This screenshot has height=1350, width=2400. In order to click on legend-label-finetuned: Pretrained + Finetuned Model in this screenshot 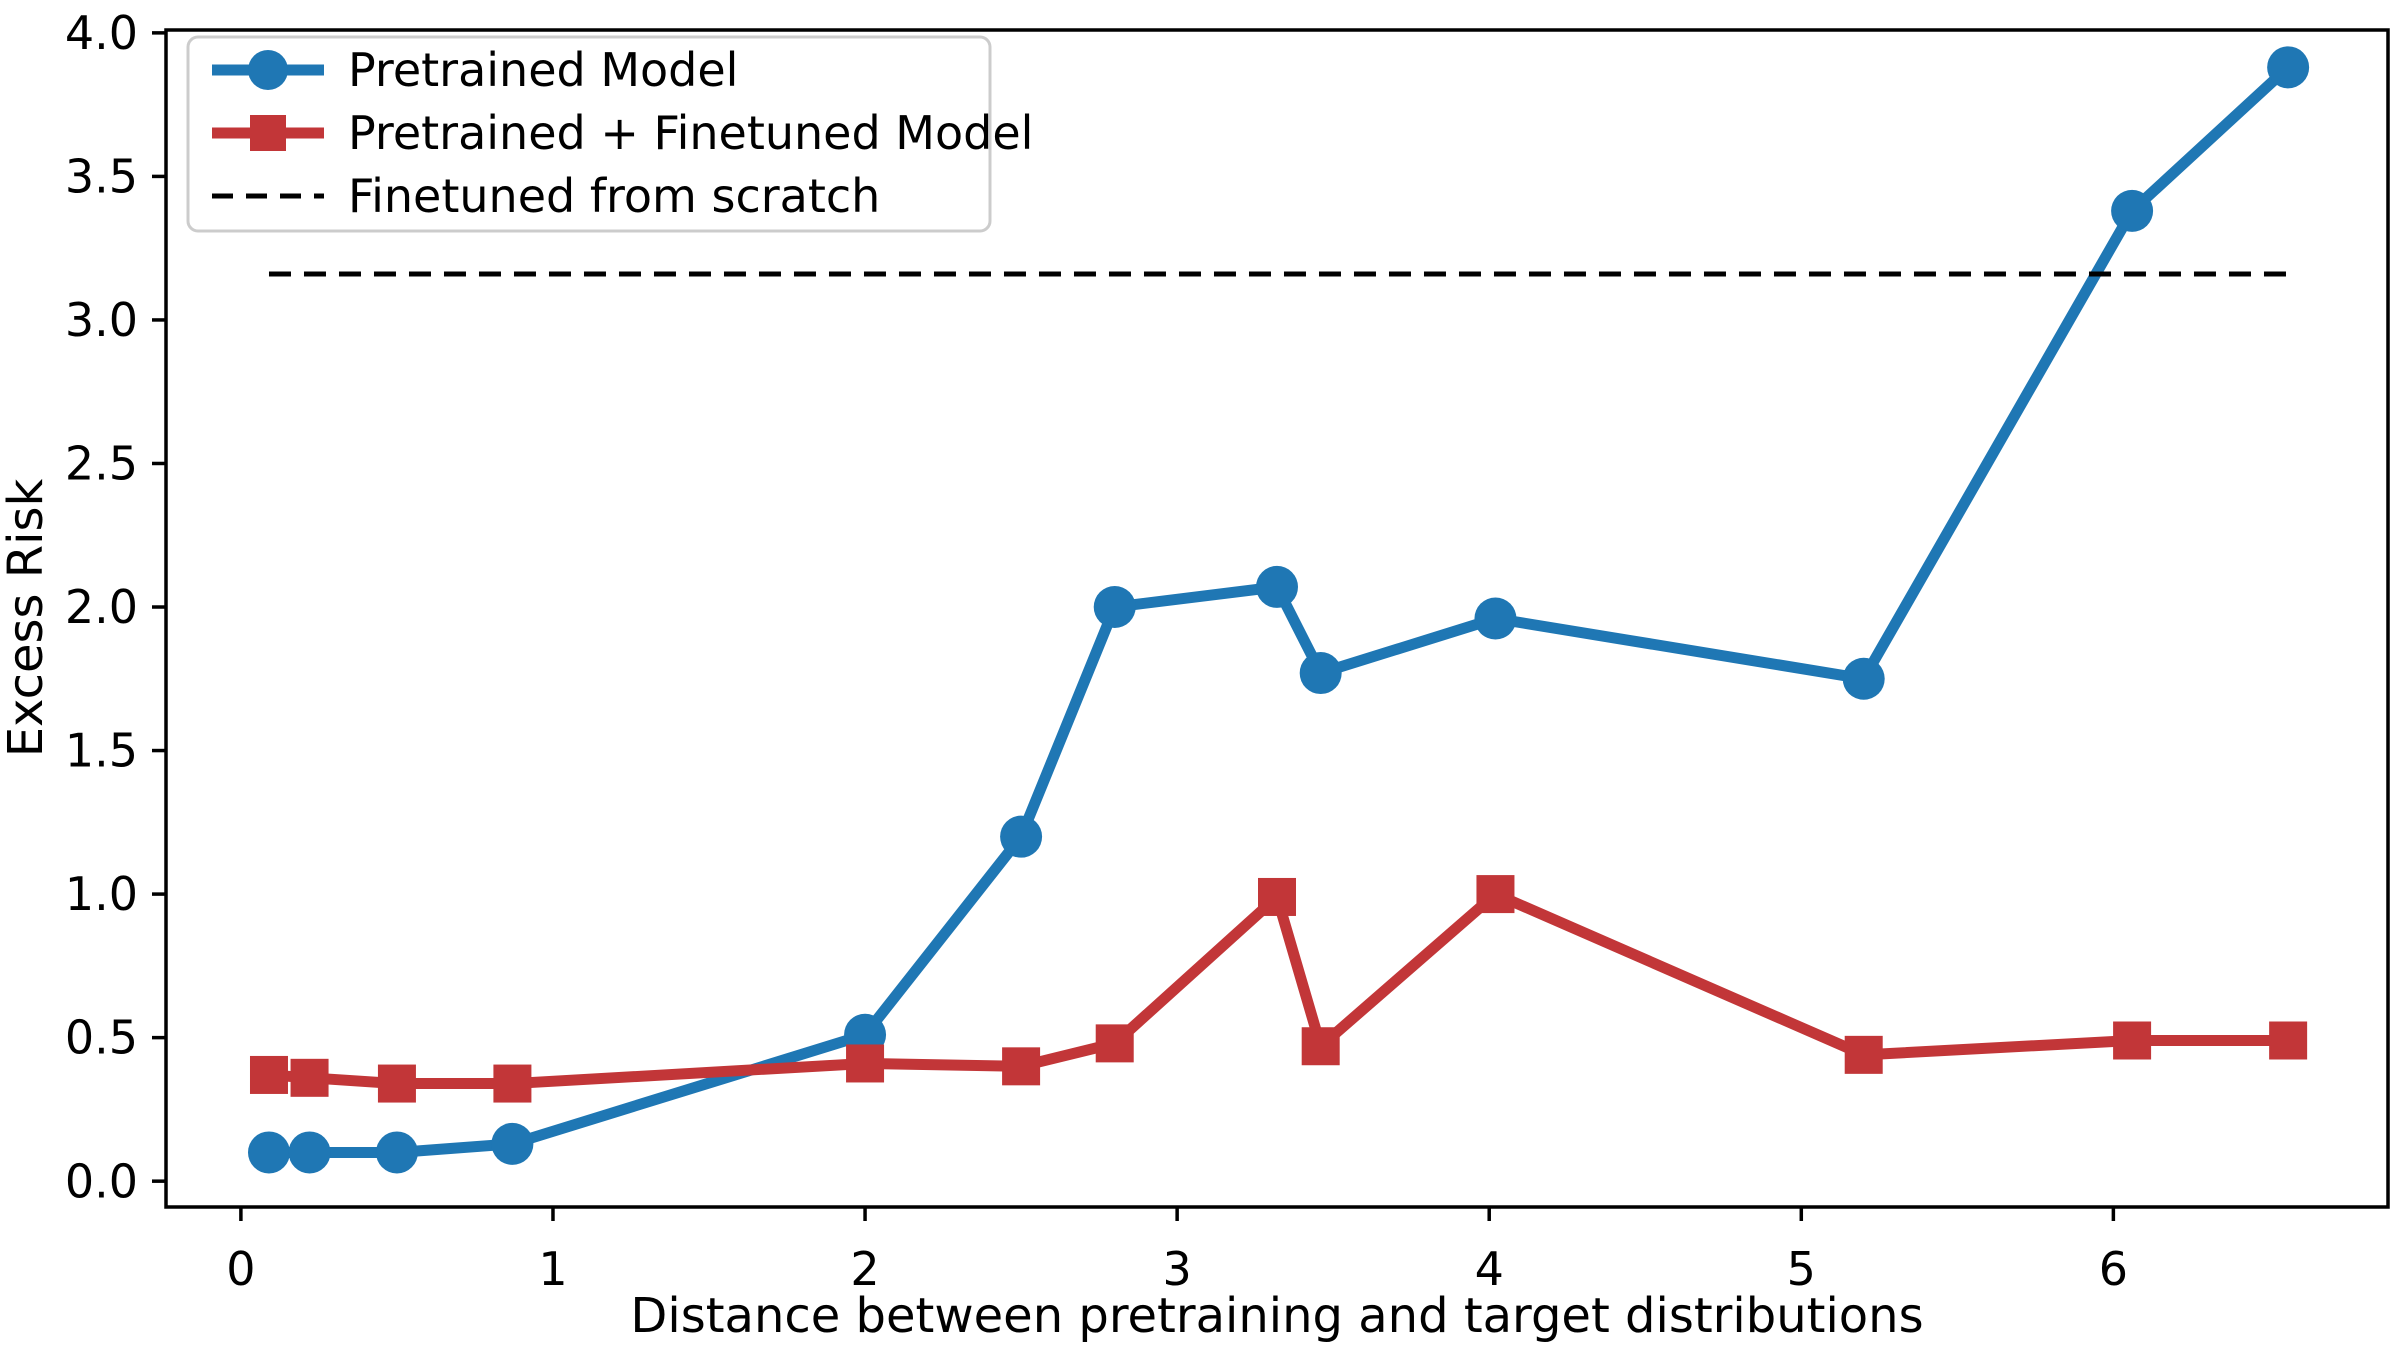, I will do `click(690, 133)`.